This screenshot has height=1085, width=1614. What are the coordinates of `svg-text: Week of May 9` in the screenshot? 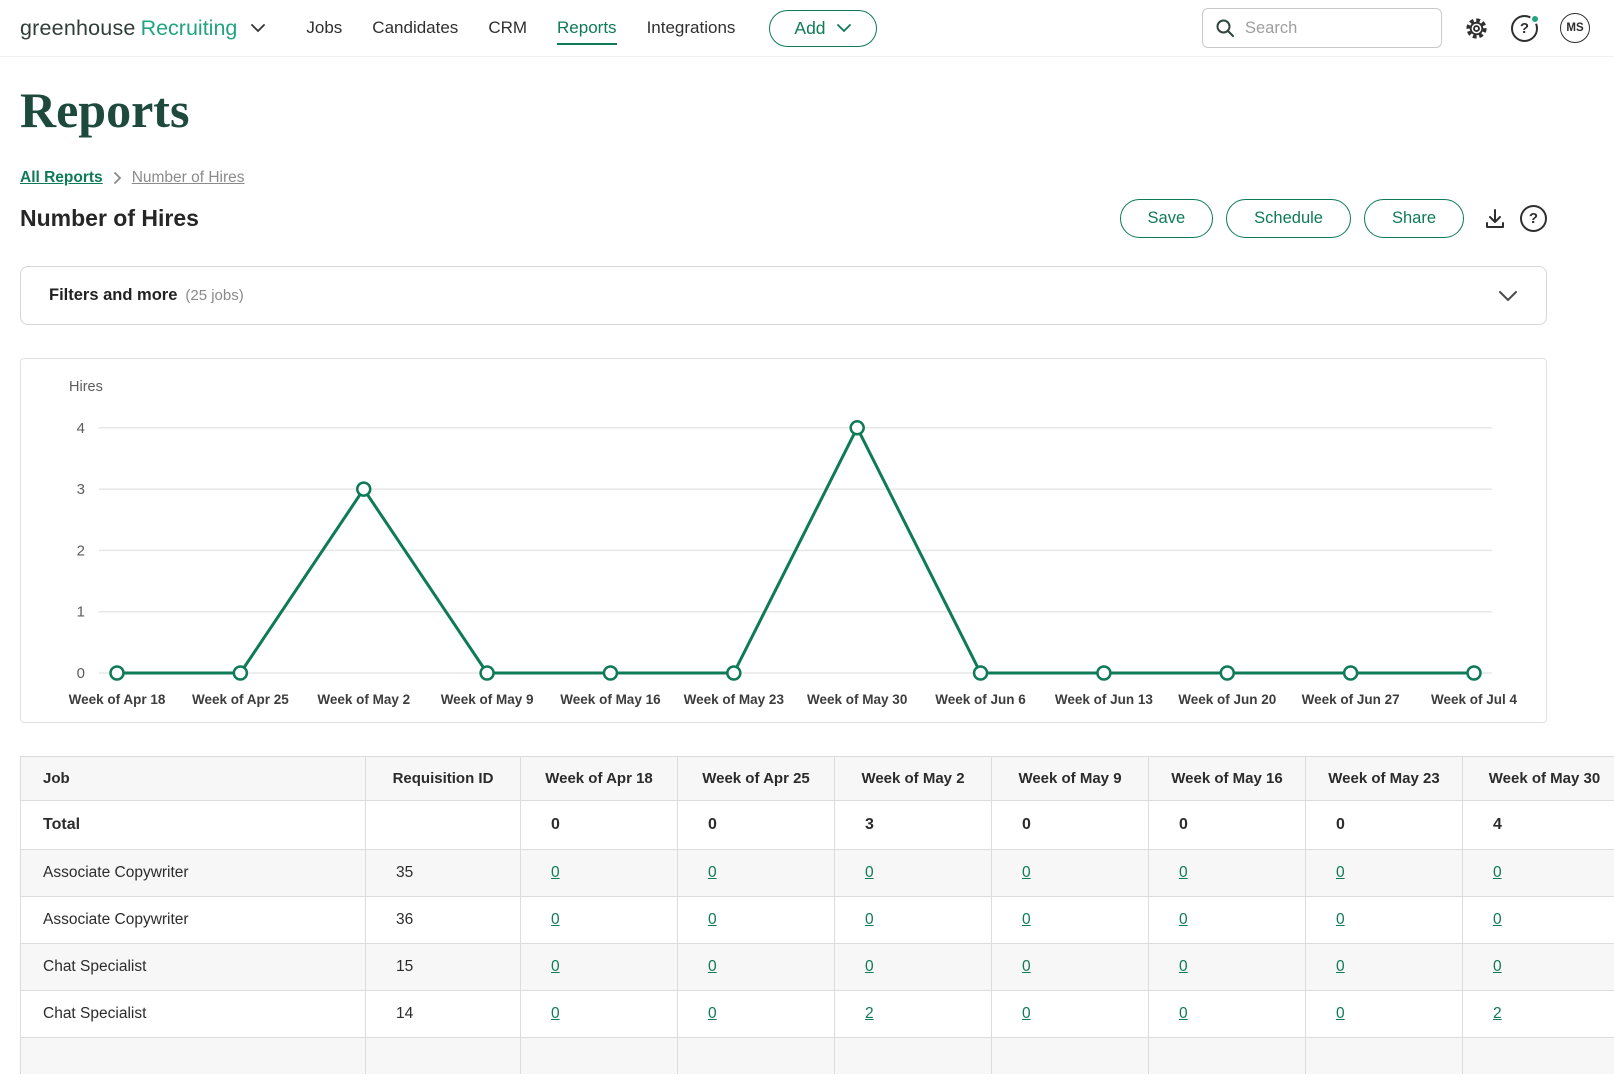 It's located at (487, 699).